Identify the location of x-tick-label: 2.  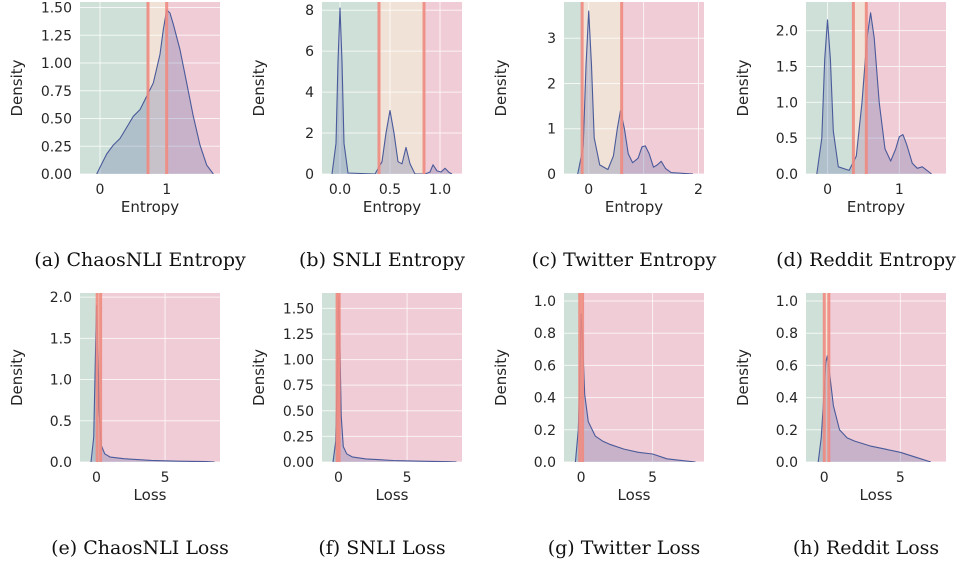
(698, 190).